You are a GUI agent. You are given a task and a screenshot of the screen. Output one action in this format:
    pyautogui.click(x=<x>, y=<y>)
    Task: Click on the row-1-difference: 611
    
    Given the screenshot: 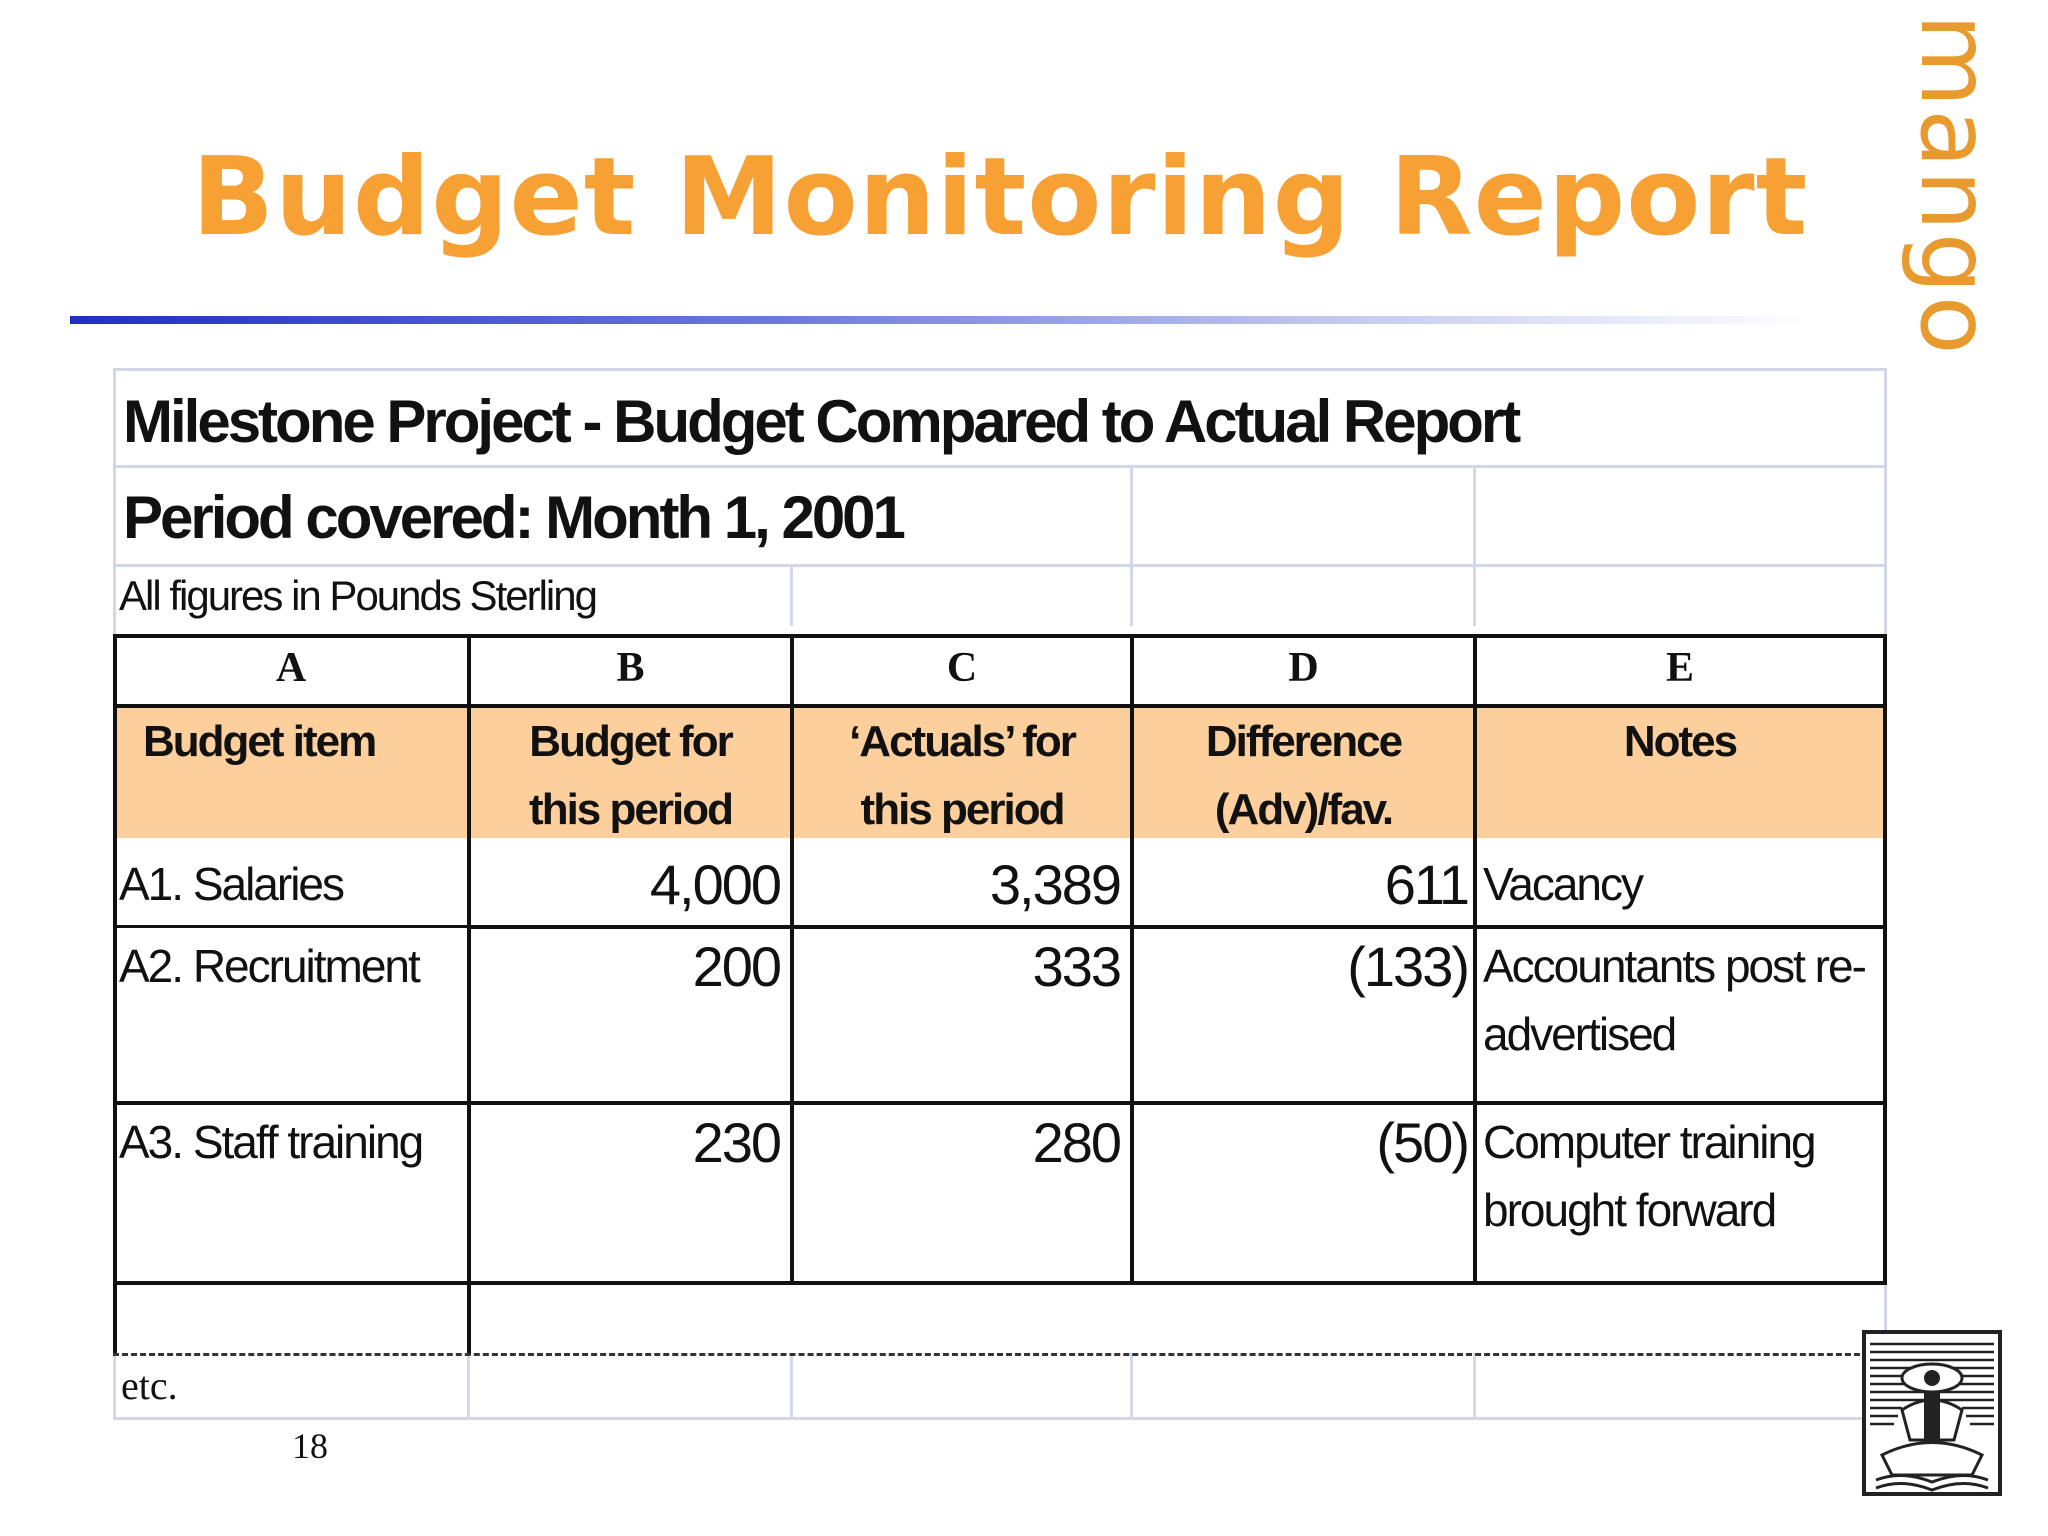 What is the action you would take?
    pyautogui.click(x=1427, y=884)
    